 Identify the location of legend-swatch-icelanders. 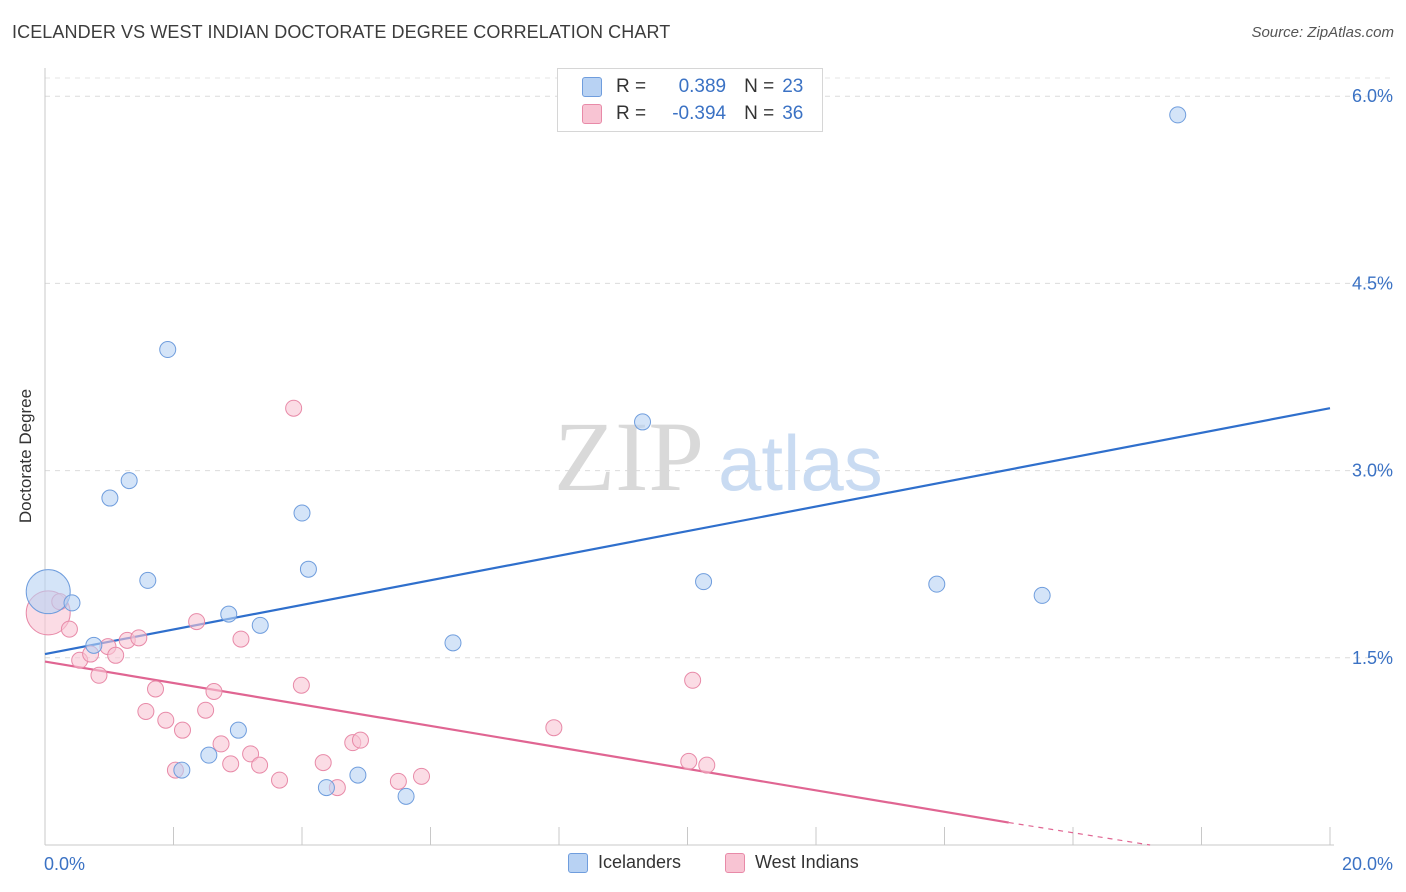
(592, 87).